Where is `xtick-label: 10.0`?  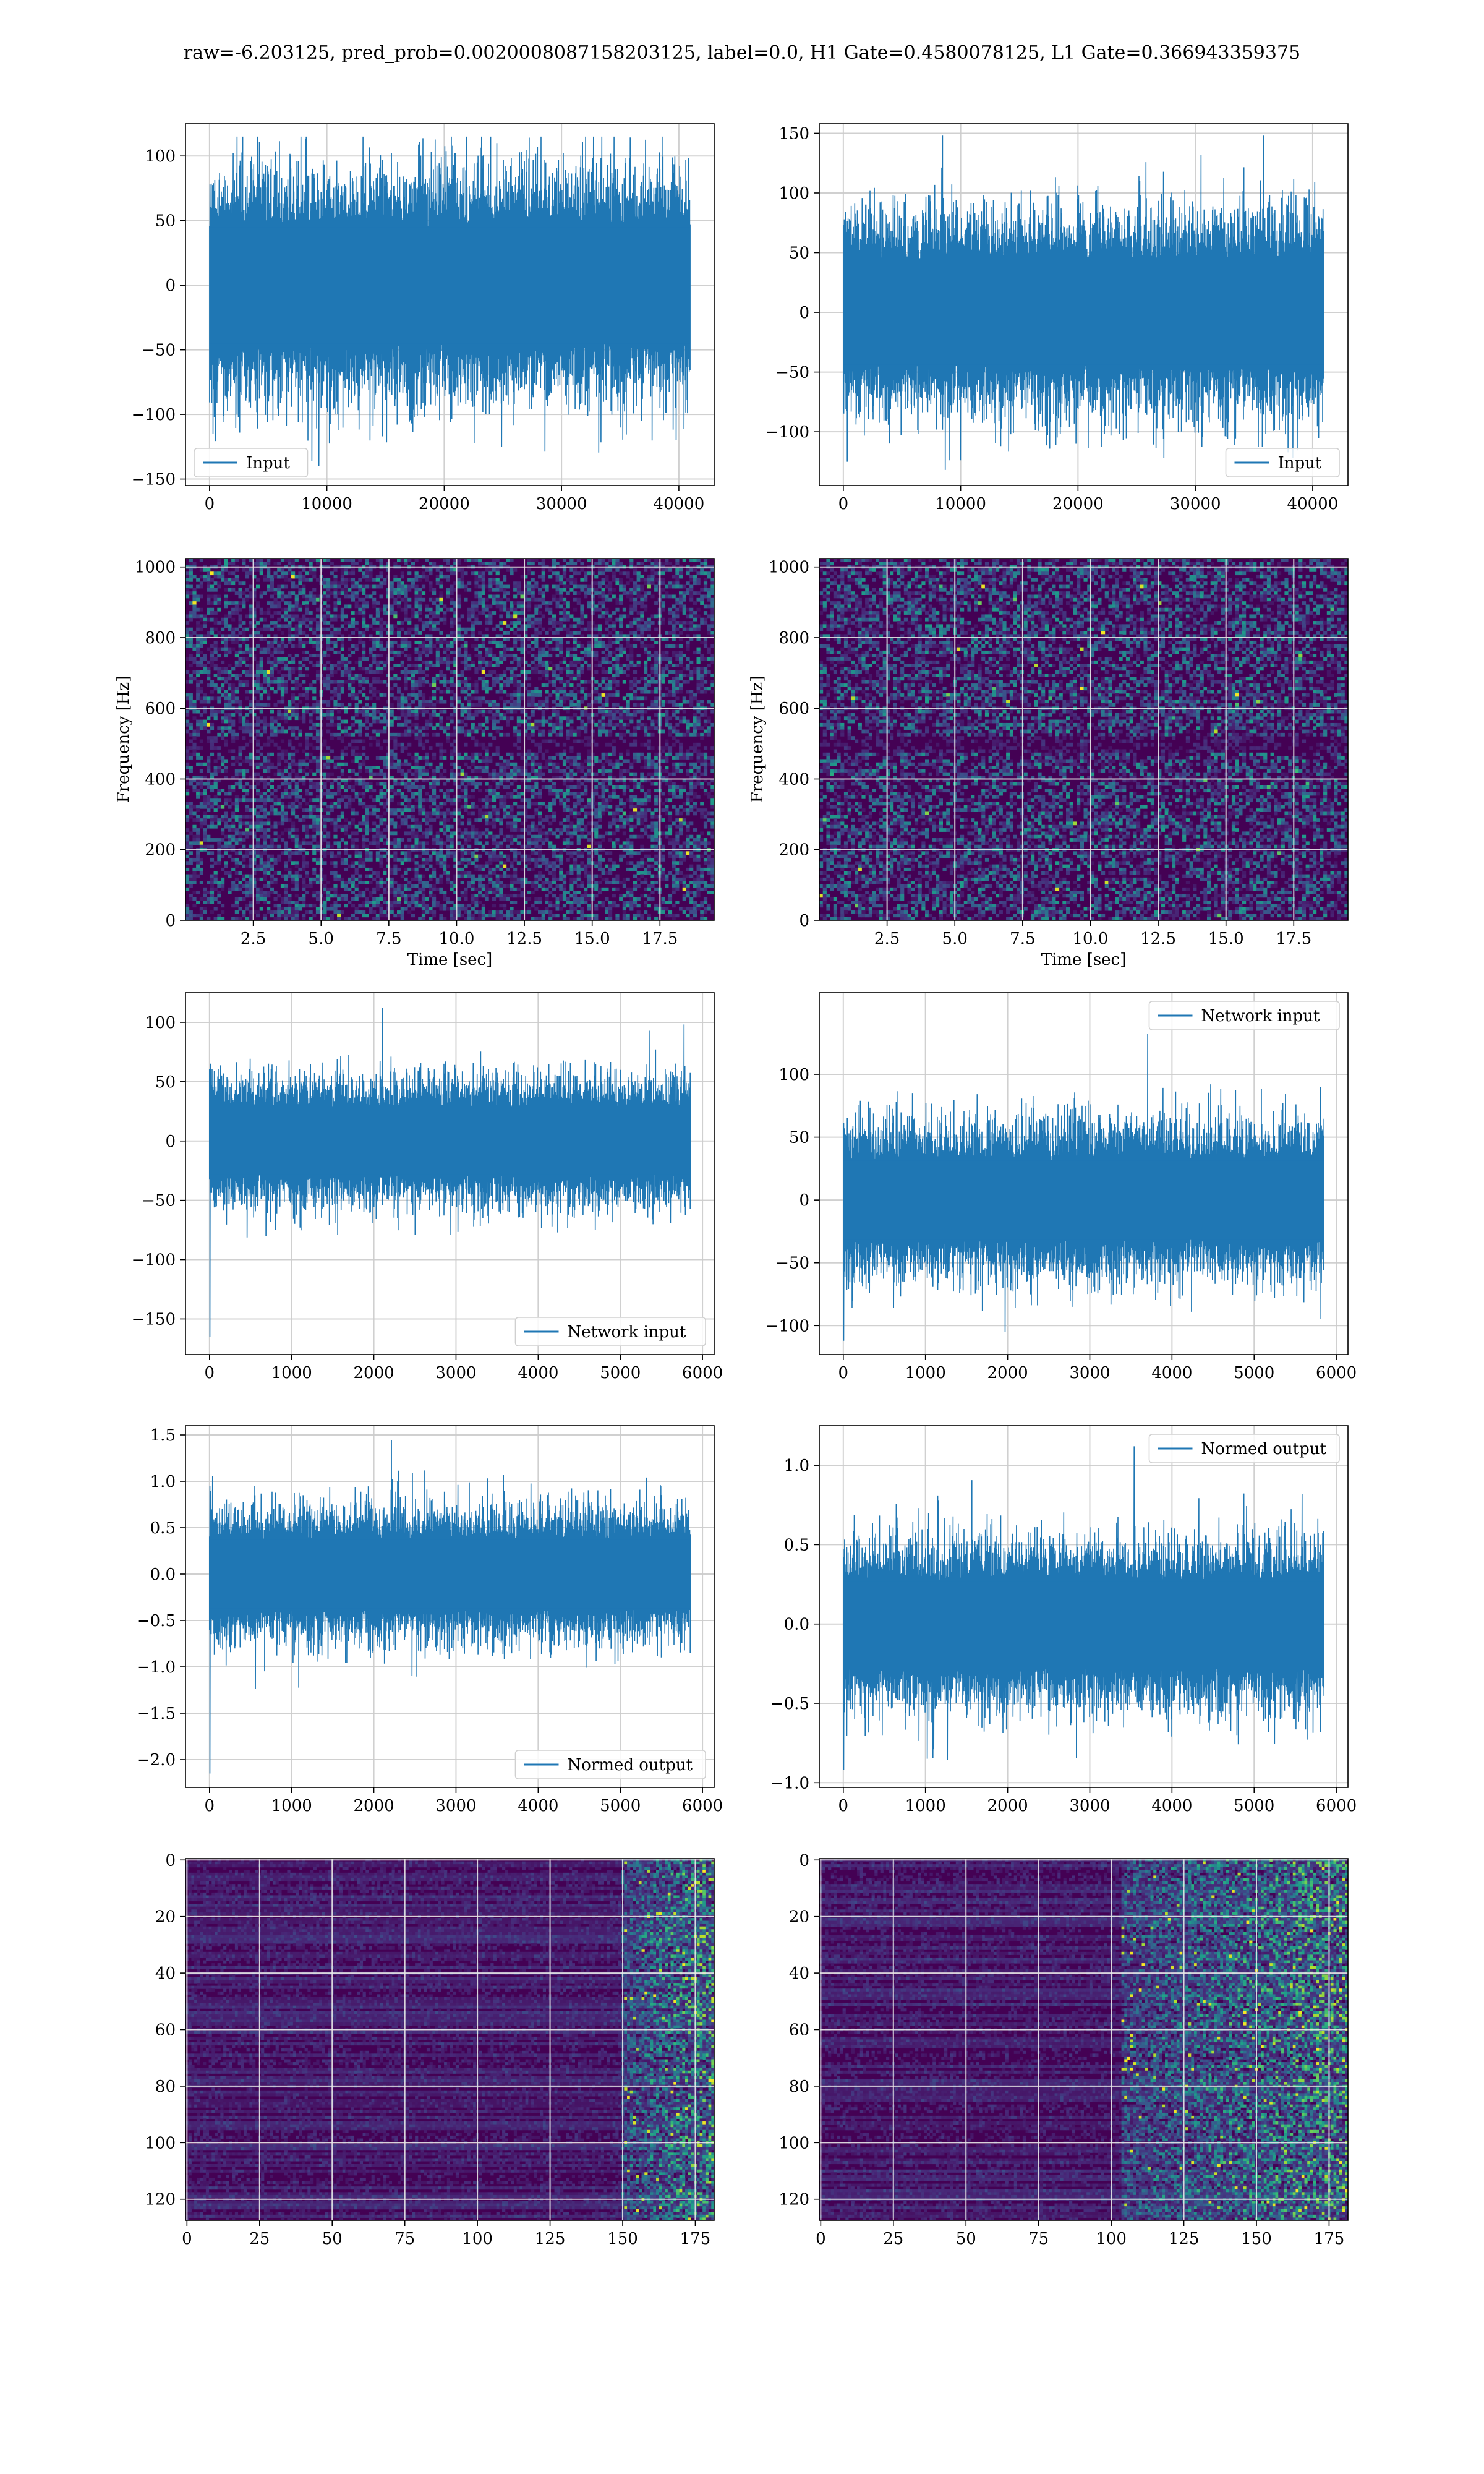
xtick-label: 10.0 is located at coordinates (457, 939).